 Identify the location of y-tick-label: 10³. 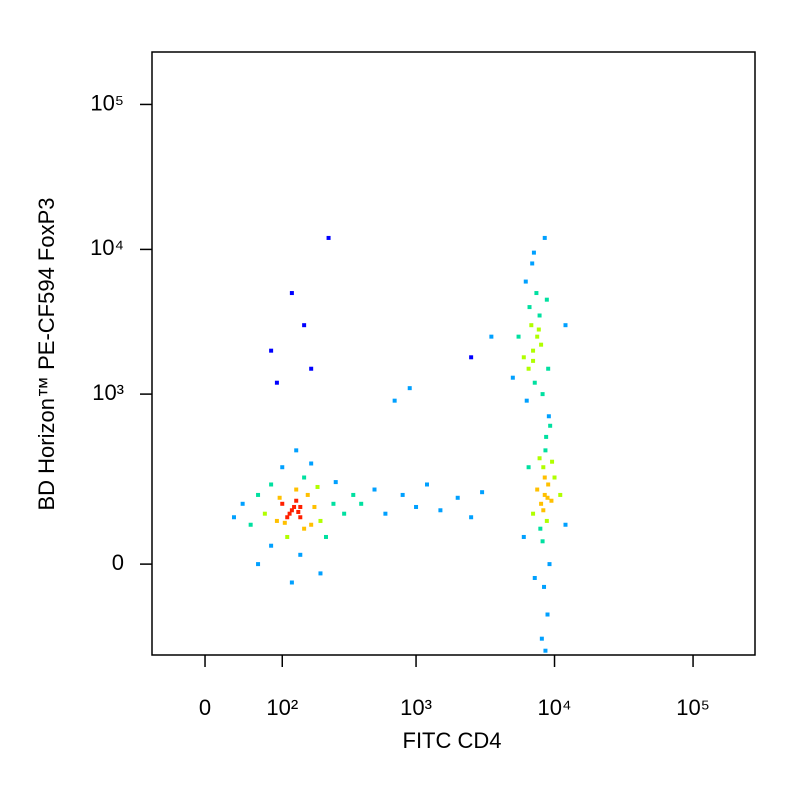
(108, 392).